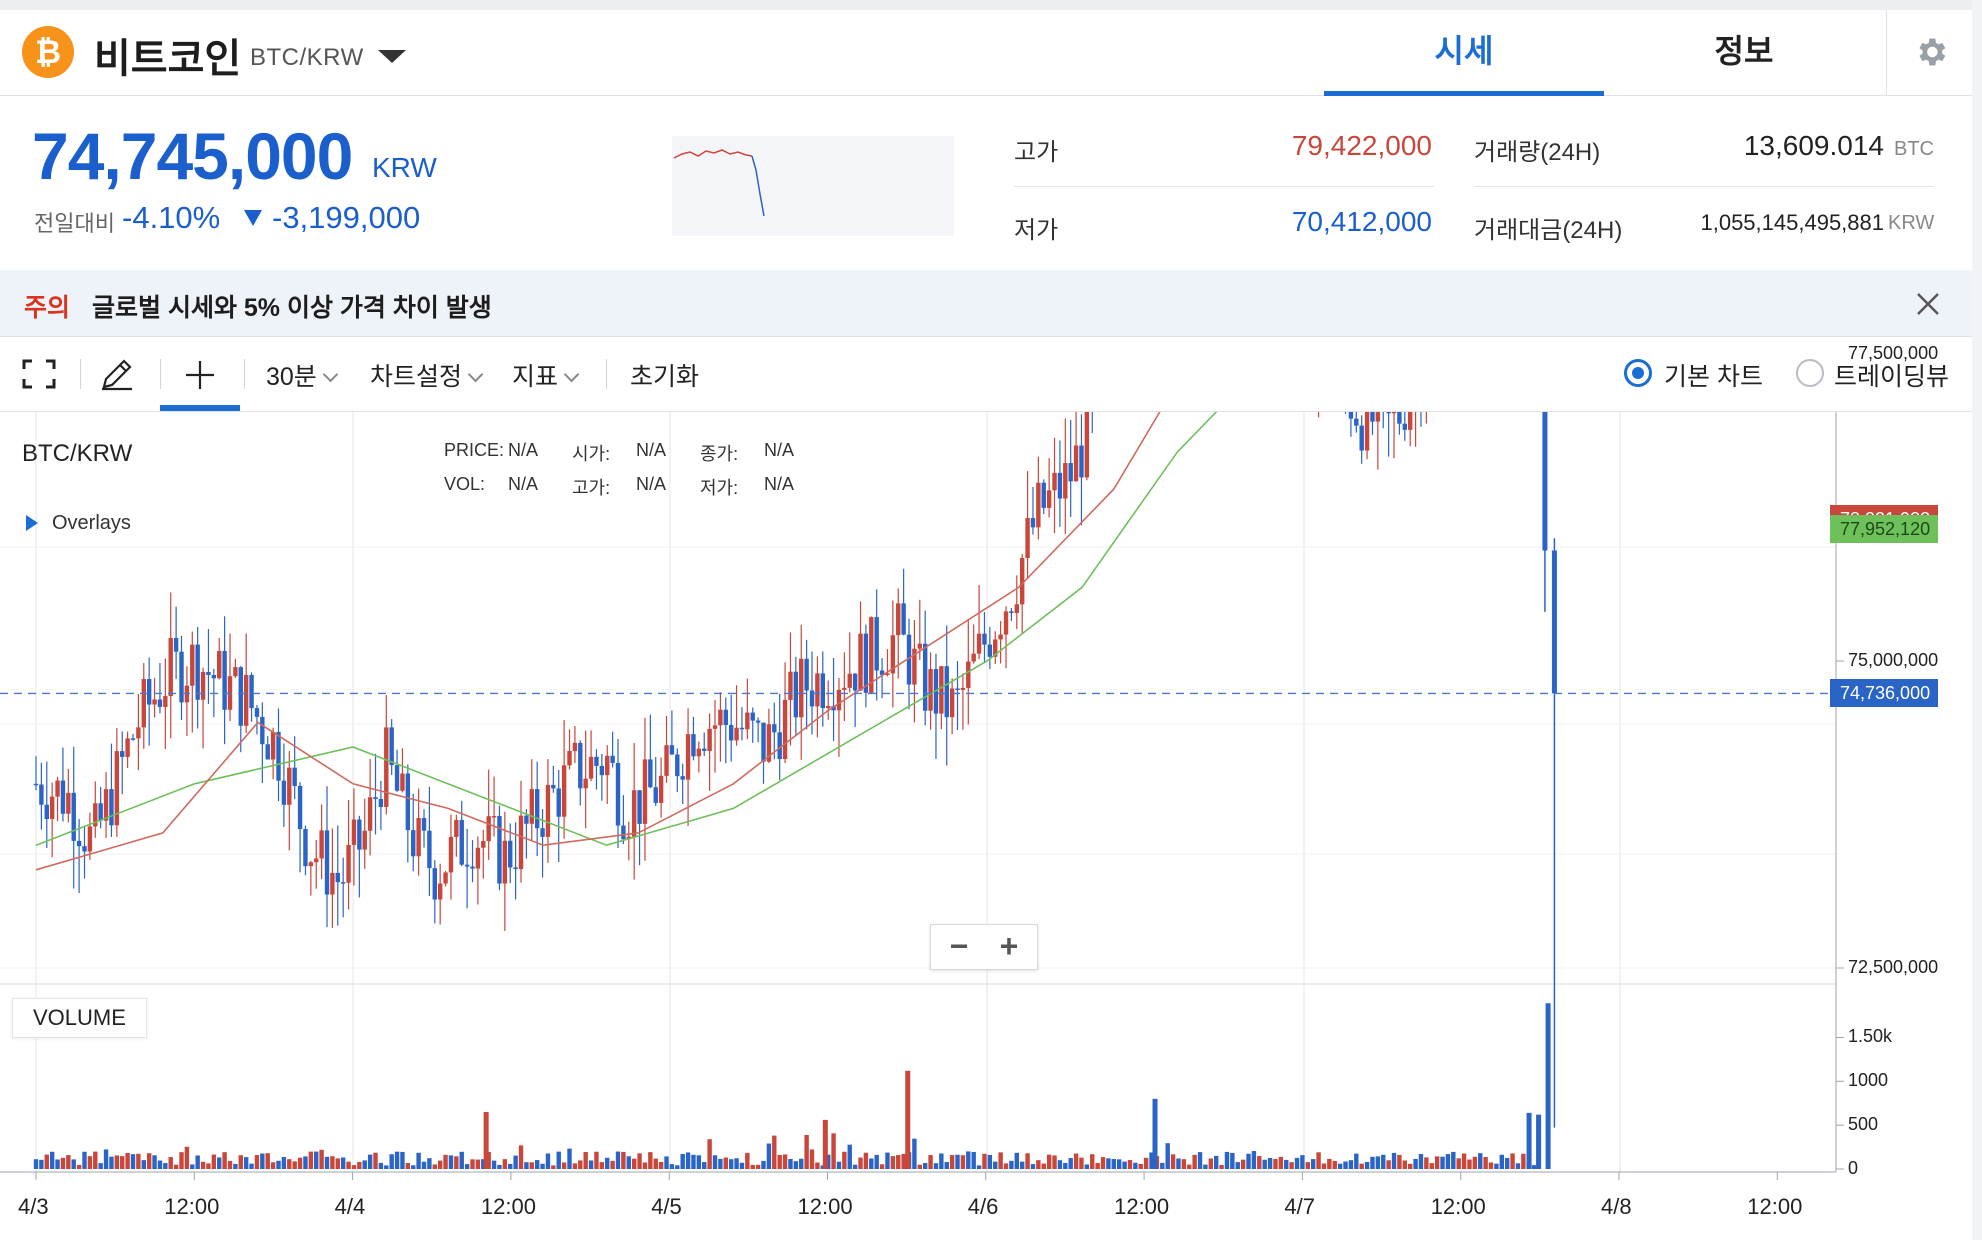 The height and width of the screenshot is (1240, 1982). What do you see at coordinates (200, 375) in the screenshot?
I see `crosshair-icon` at bounding box center [200, 375].